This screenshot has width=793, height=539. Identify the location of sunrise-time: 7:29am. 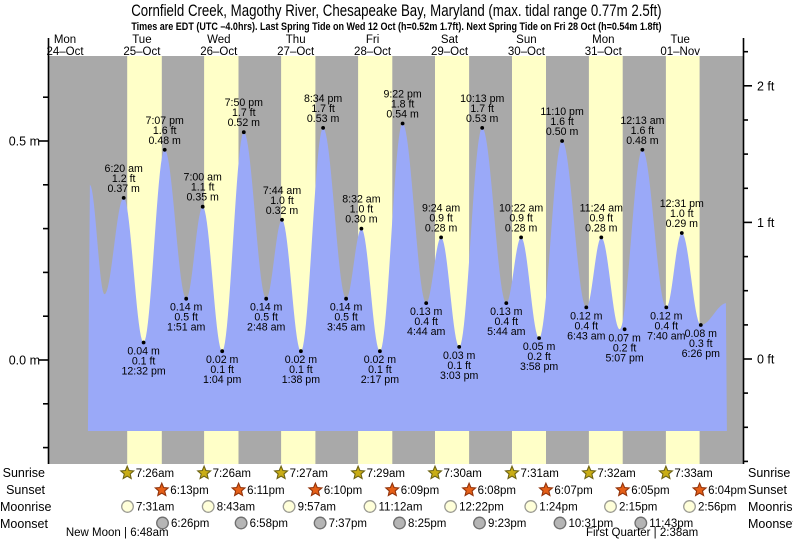
(386, 474).